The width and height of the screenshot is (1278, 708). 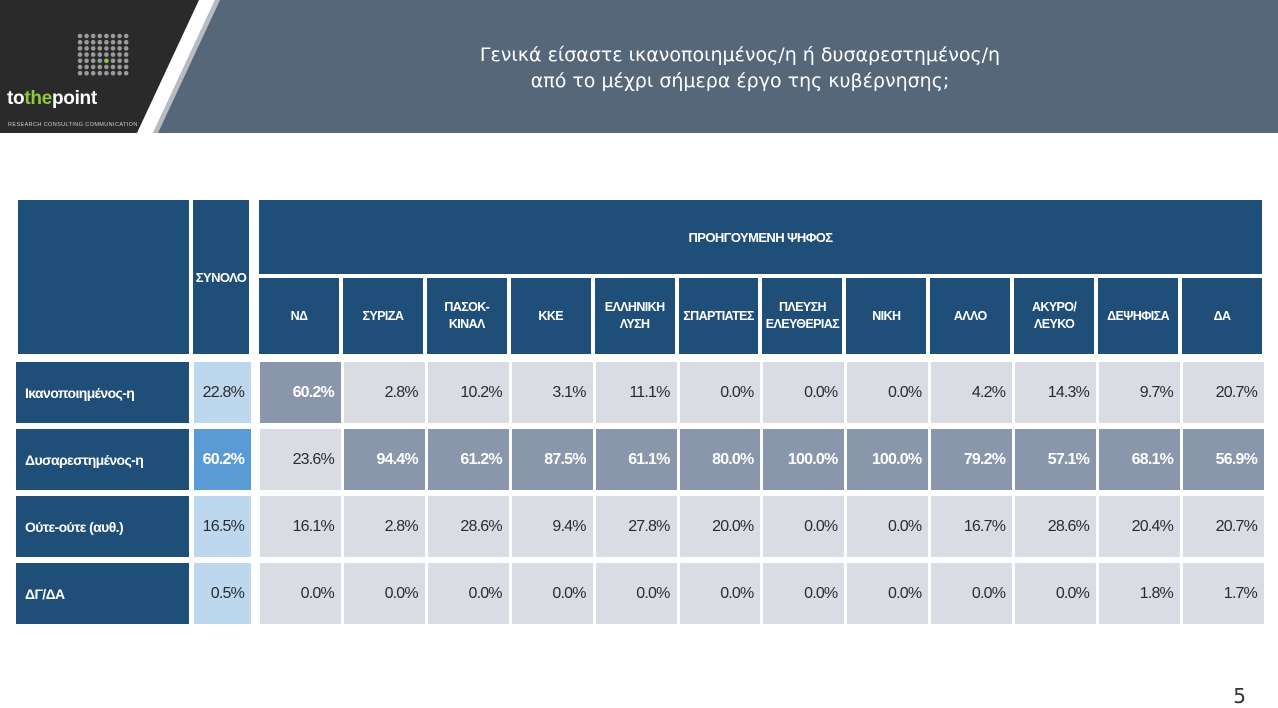 I want to click on data-cell: 16.7%, so click(x=970, y=526).